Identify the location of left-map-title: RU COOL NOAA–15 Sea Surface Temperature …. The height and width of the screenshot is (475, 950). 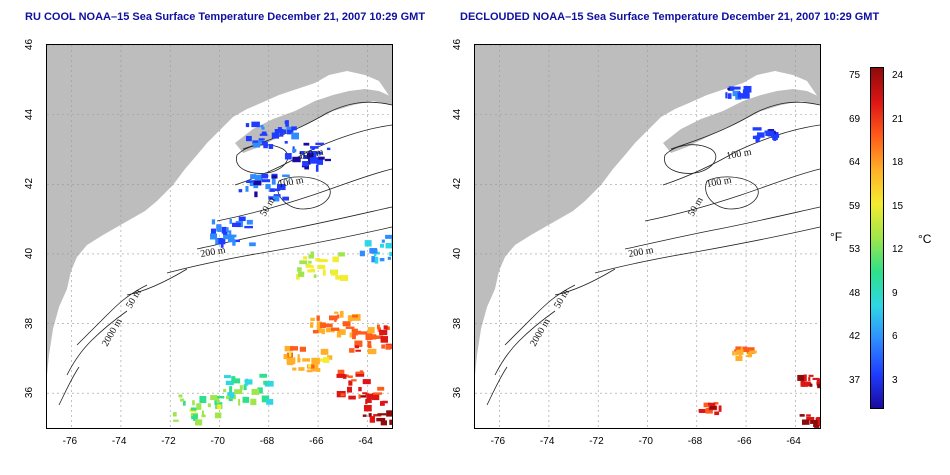
(225, 17).